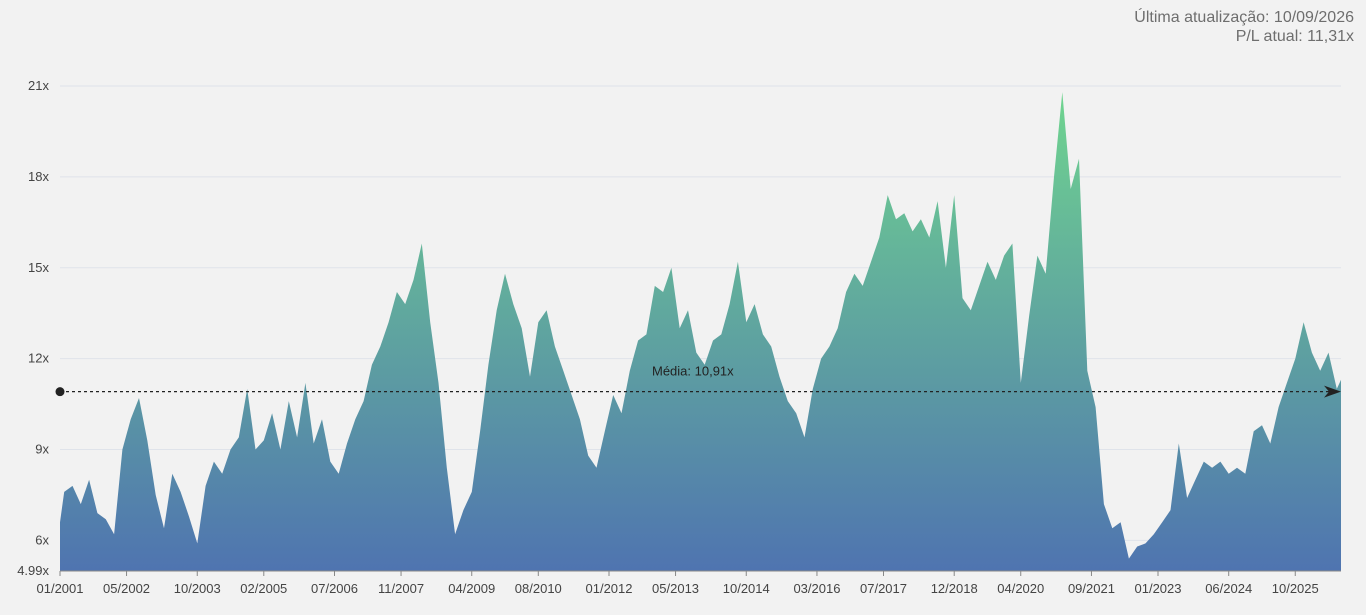 The height and width of the screenshot is (615, 1366). I want to click on average-line-group: Média: 10,91x, so click(698, 381).